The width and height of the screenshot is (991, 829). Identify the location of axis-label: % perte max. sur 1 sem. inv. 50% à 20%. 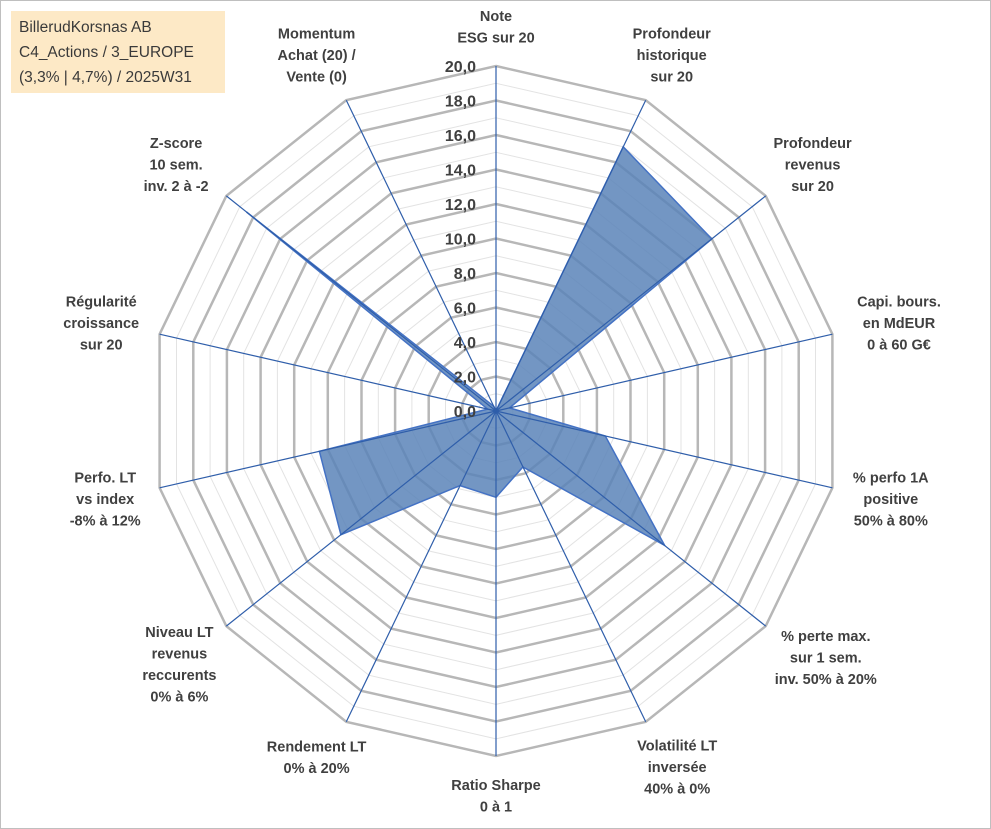
(826, 658).